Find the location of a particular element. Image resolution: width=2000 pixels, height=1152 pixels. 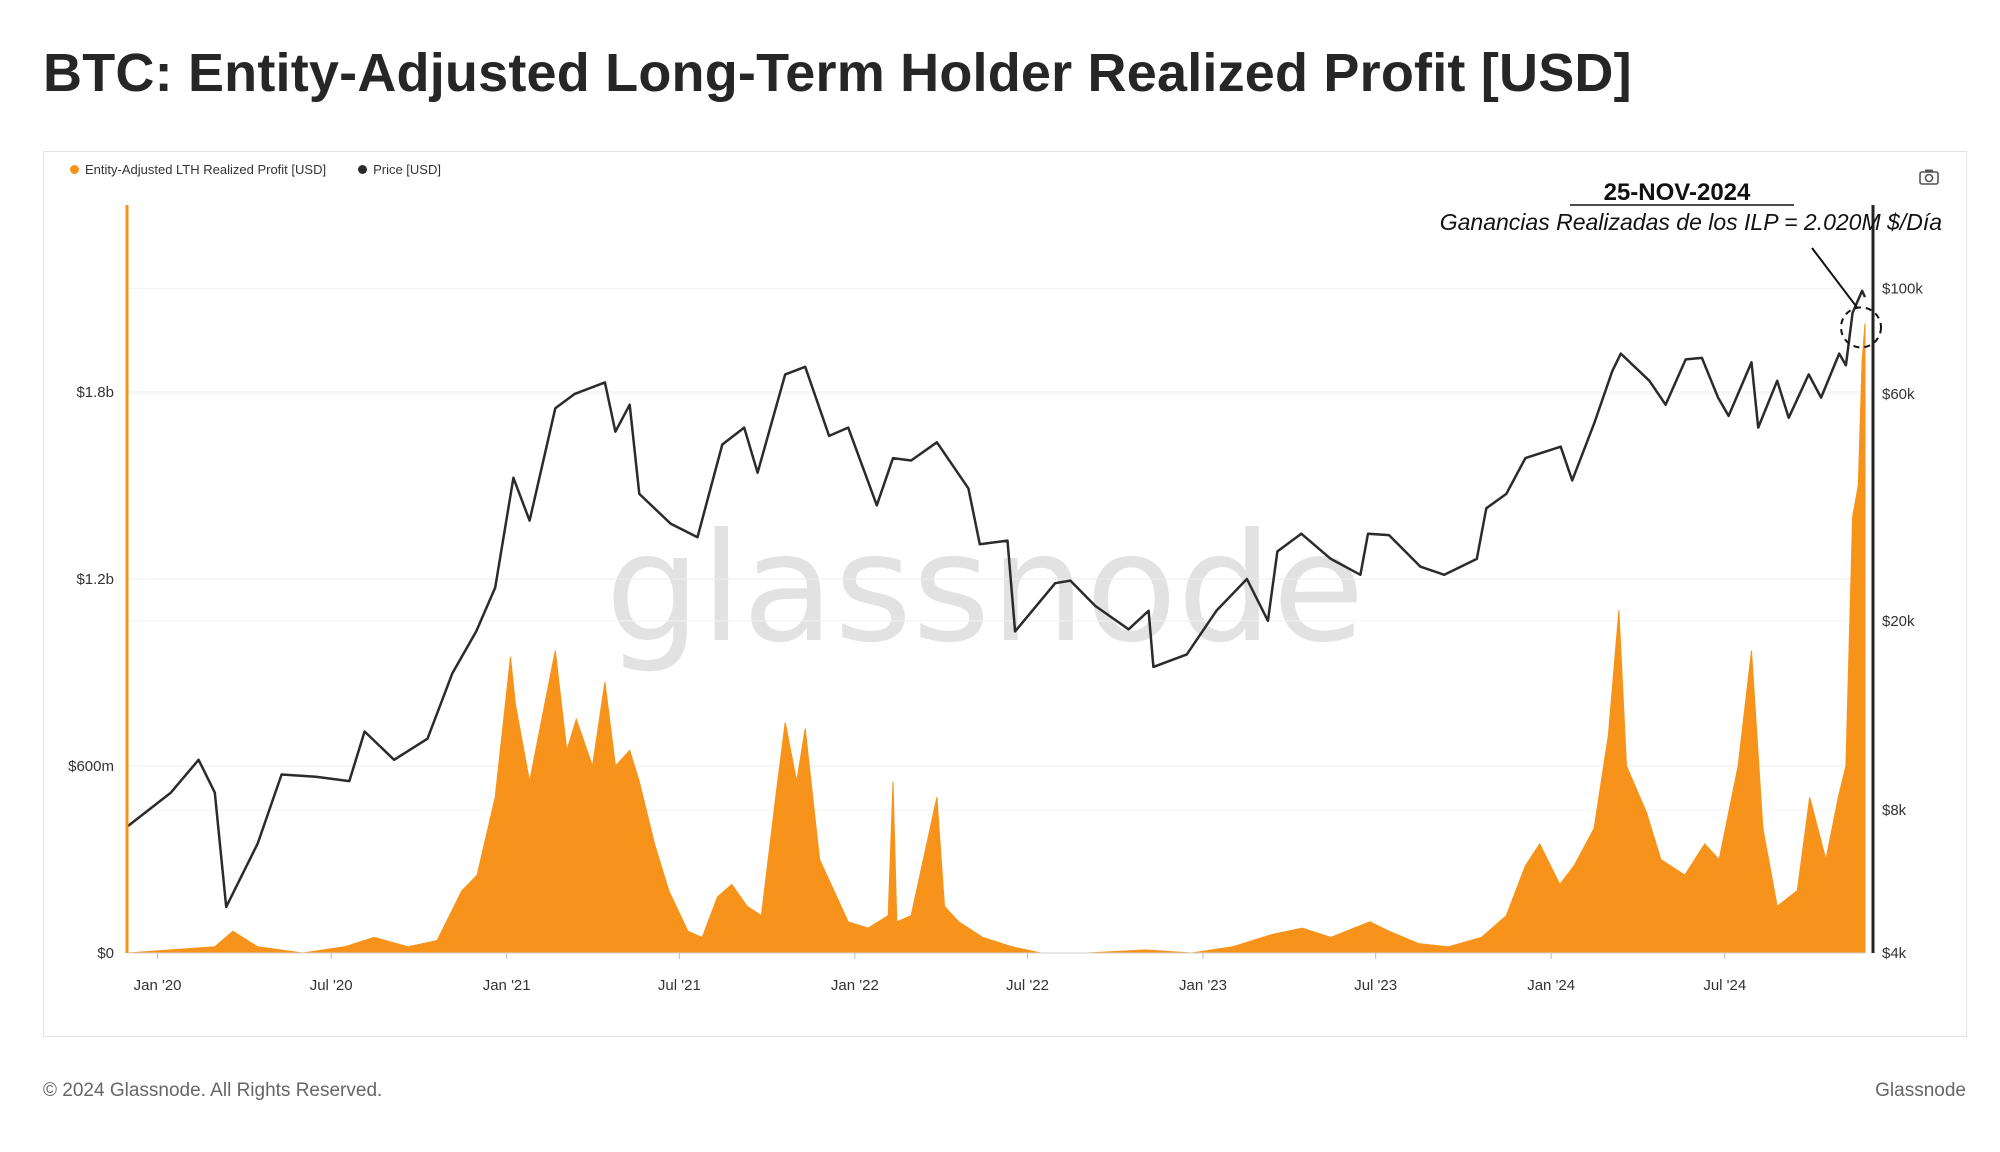

copyright-text: © 2024 Glassnode. All Rights Reserved. is located at coordinates (213, 1090).